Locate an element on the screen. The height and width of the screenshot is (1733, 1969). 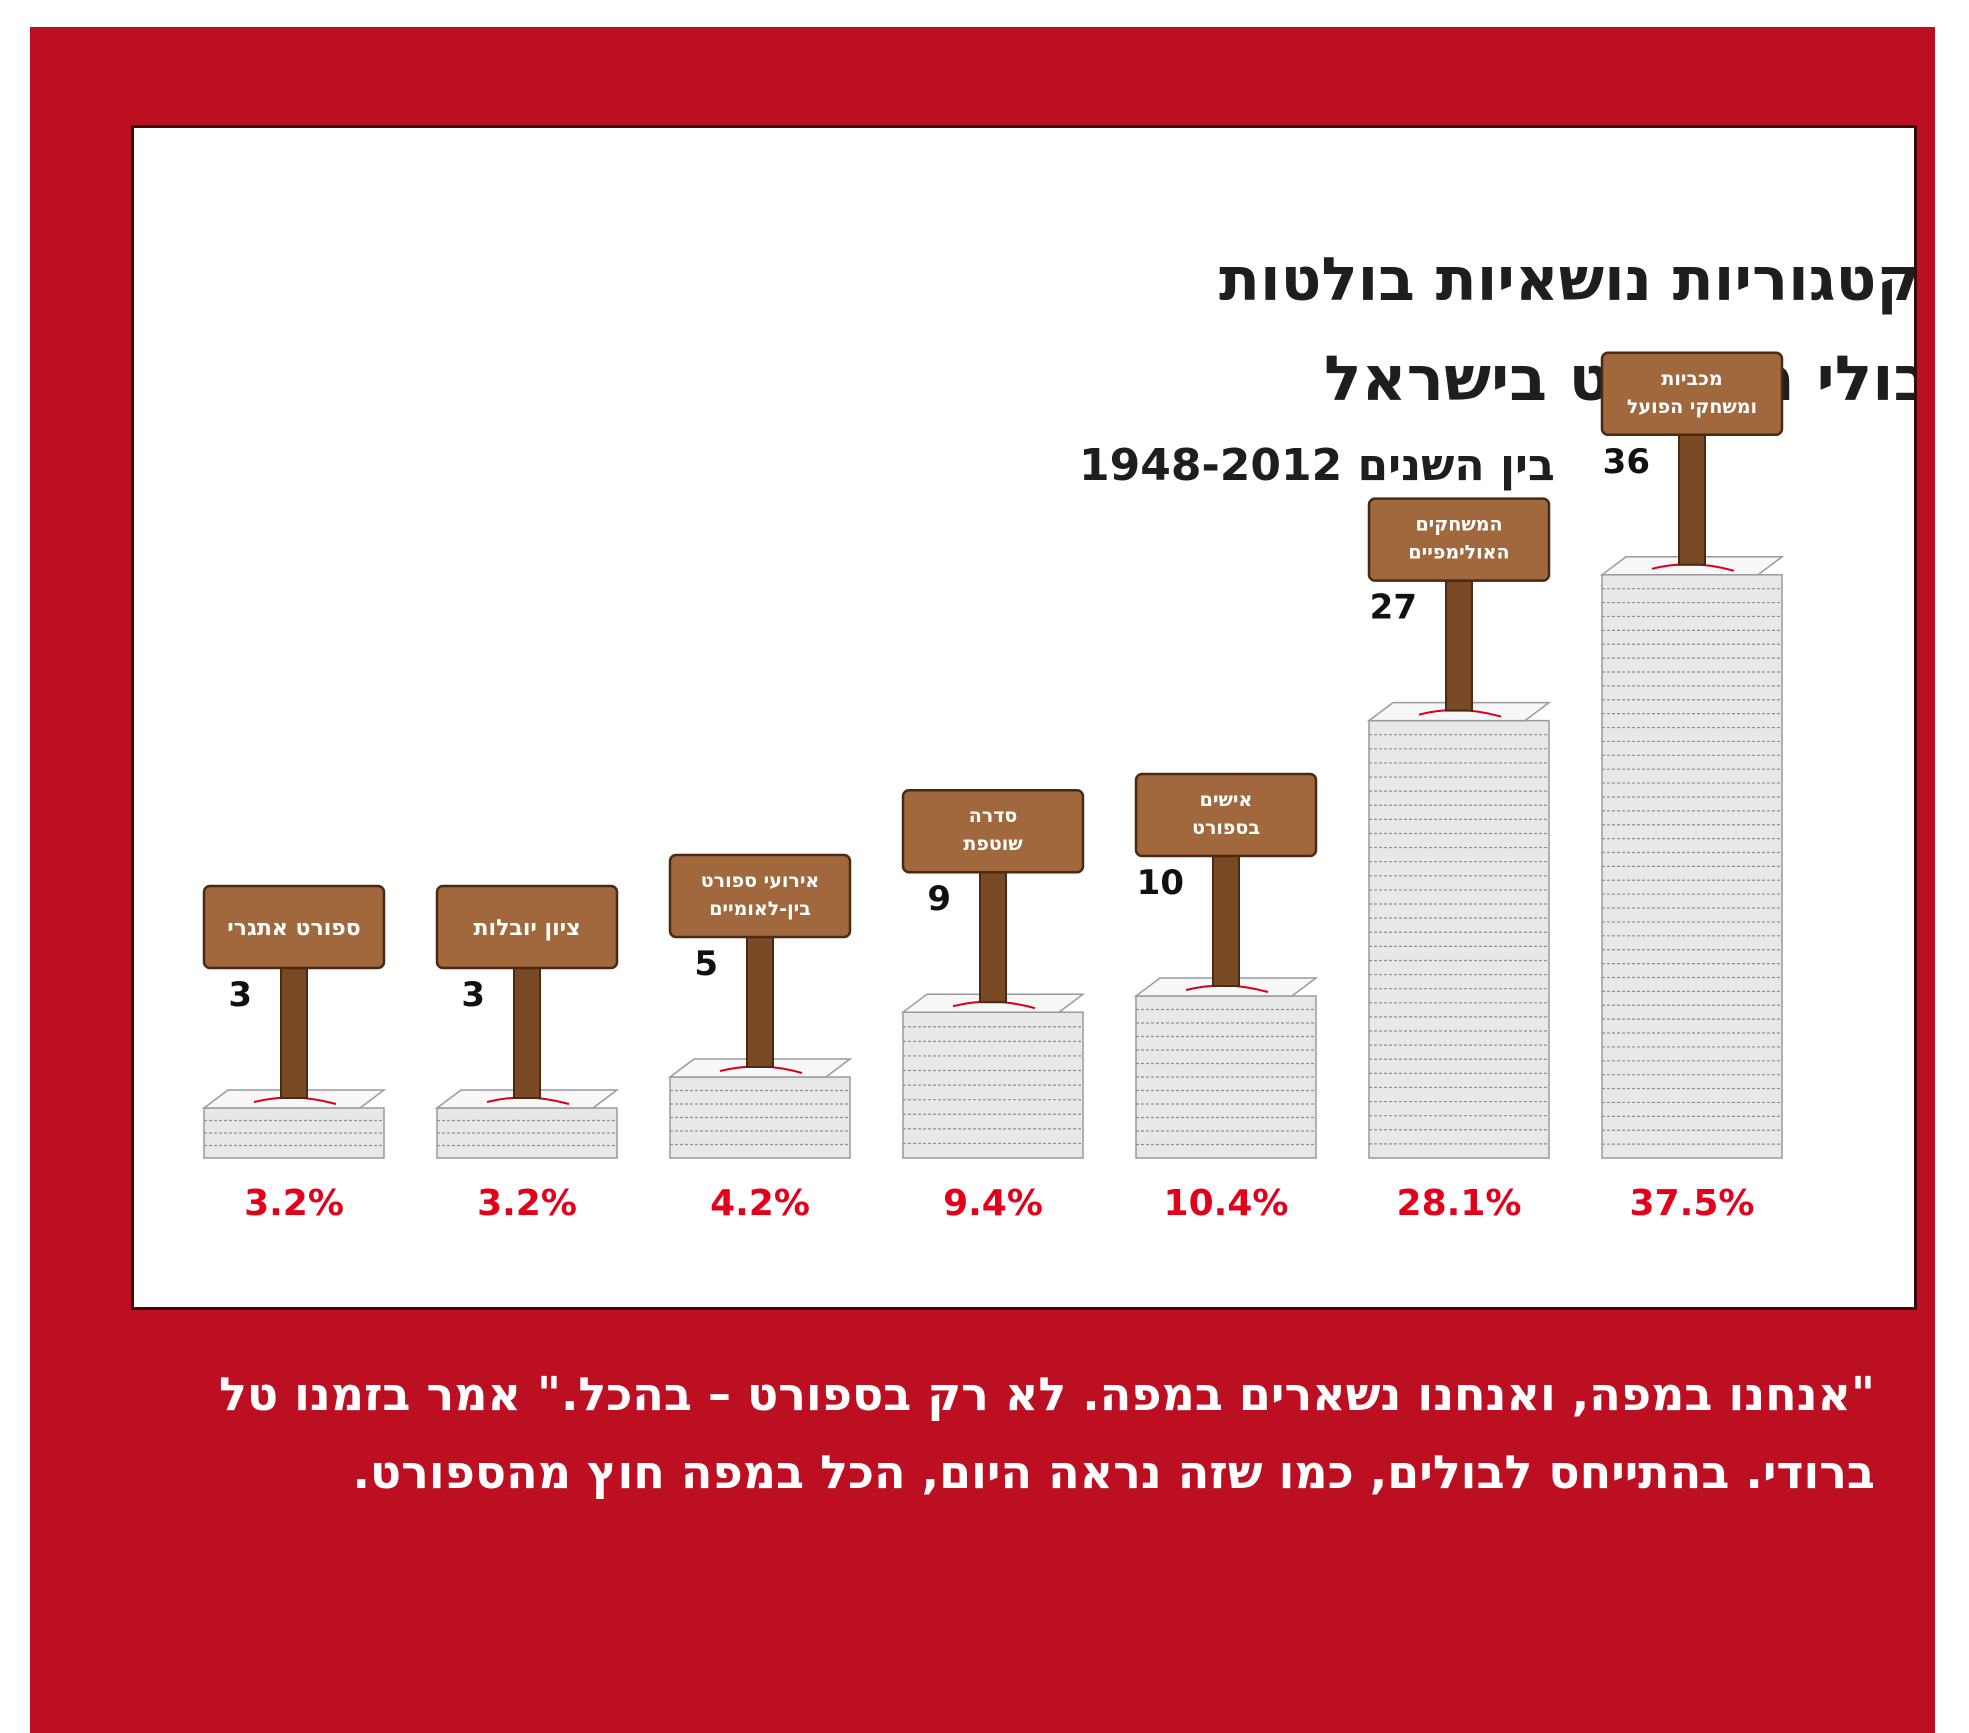
bar-7: מכביות ומשחקי הפועל 36 37.5% is located at coordinates (1692, 787).